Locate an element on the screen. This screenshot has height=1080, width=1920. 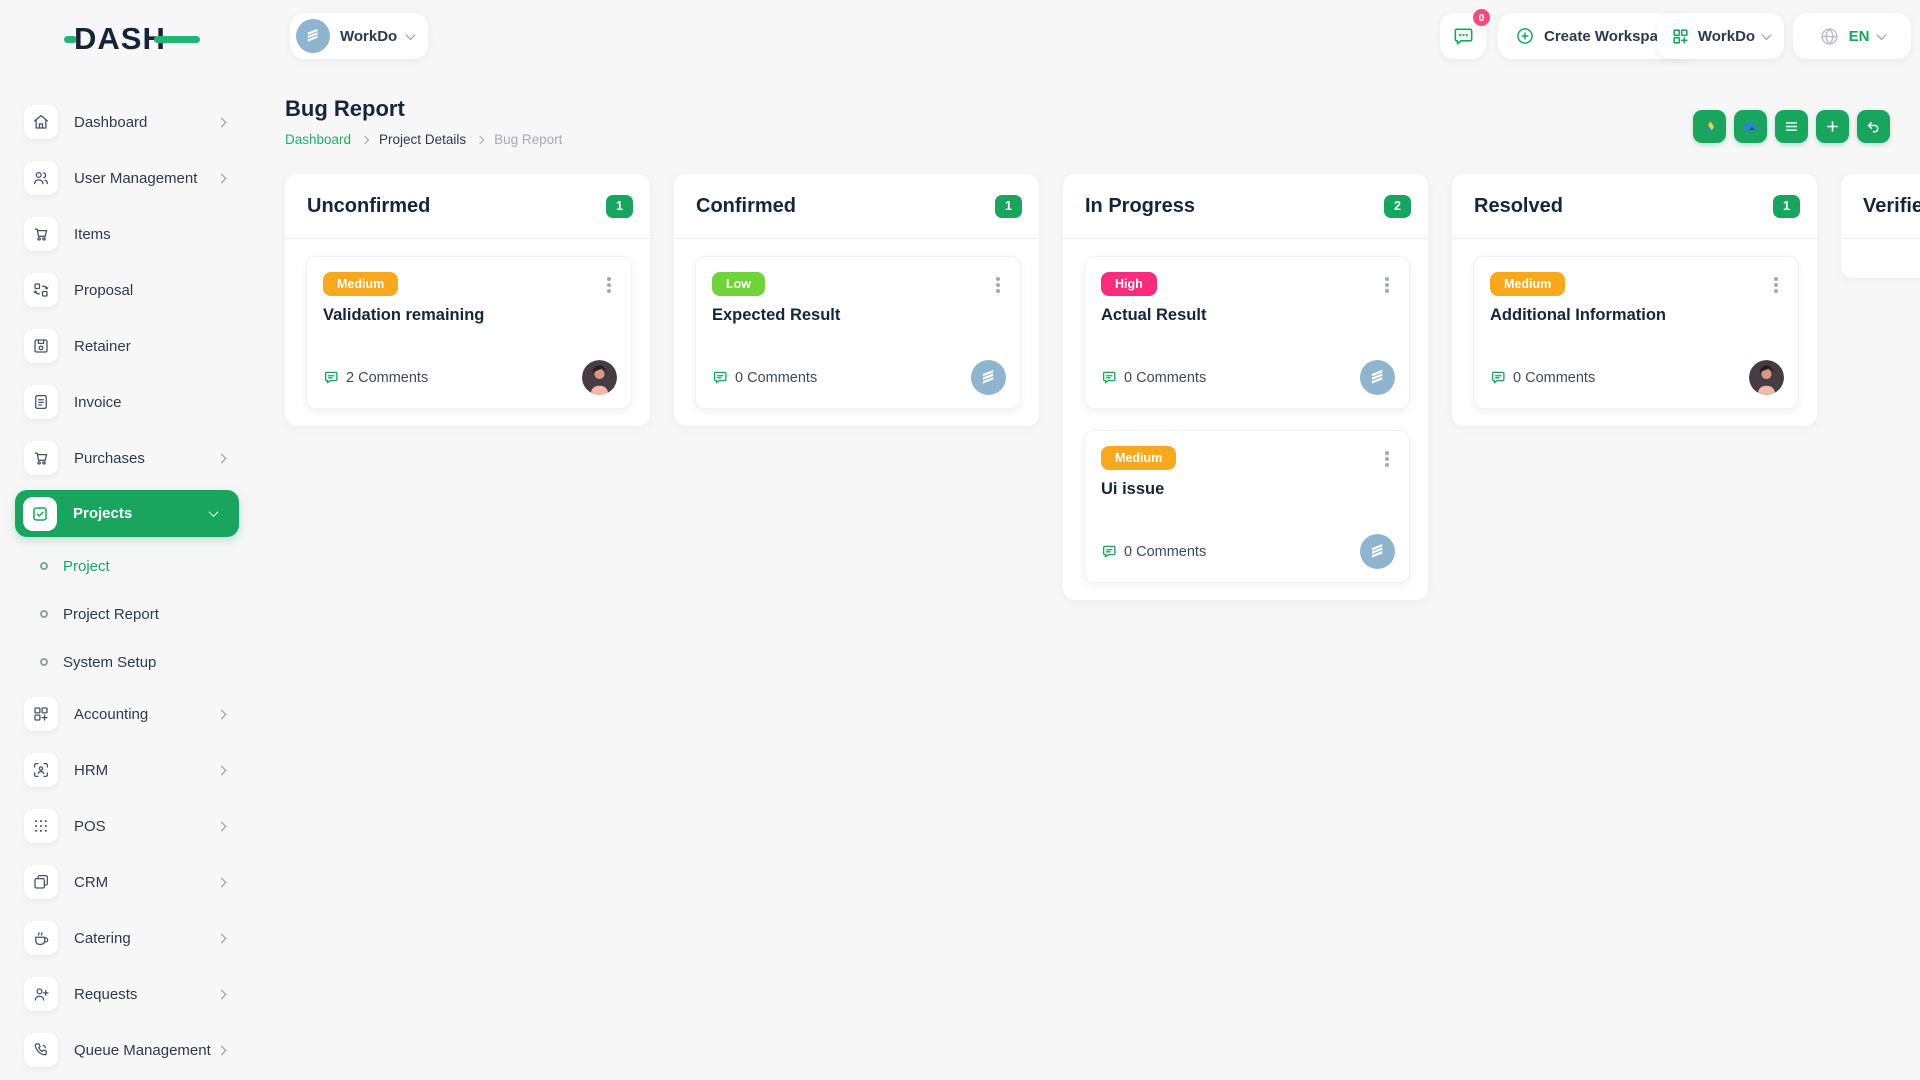
list-icon is located at coordinates (1791, 126).